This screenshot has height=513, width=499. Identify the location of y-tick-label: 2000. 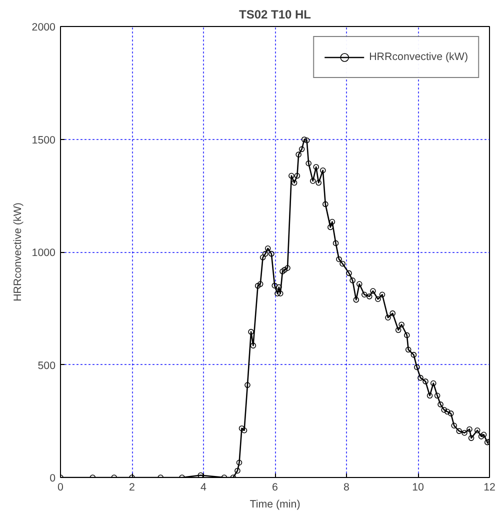
(44, 28).